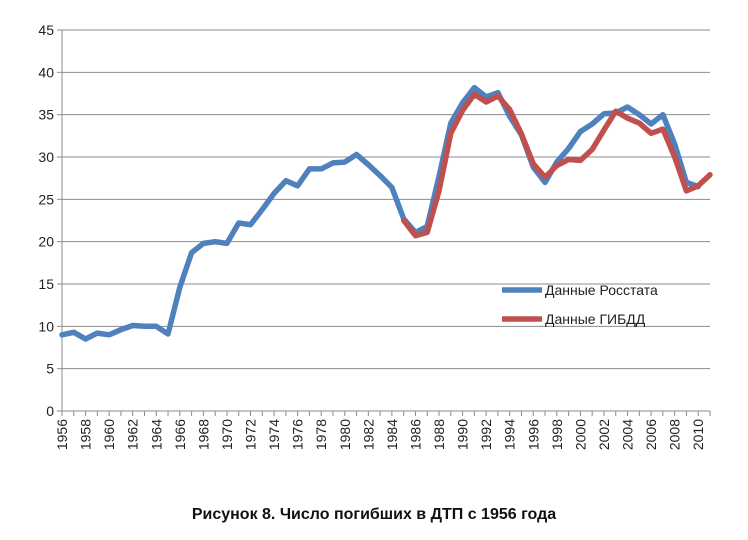  I want to click on x-tick-label: 1994, so click(510, 434).